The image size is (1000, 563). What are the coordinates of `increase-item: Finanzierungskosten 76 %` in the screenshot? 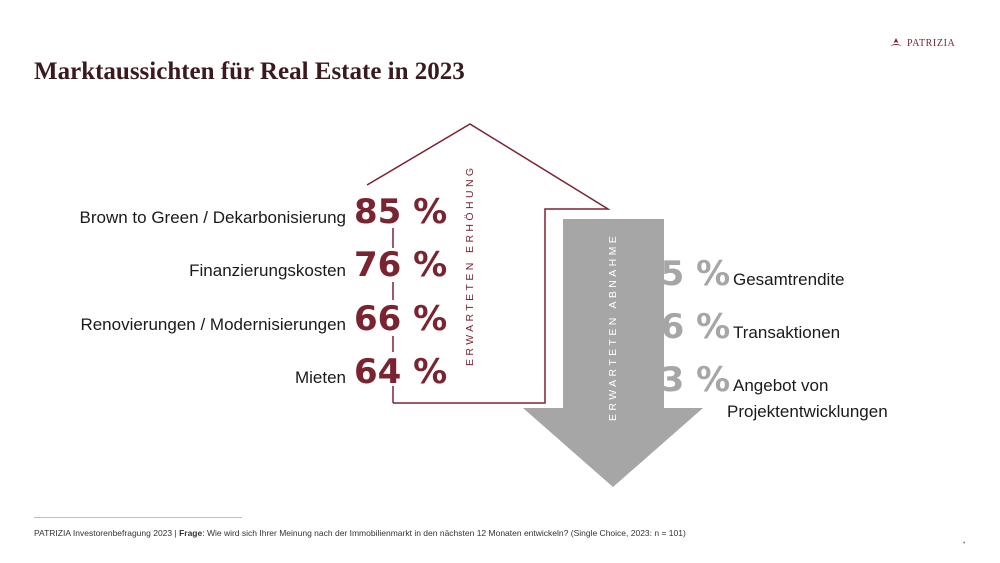 It's located at (318, 265).